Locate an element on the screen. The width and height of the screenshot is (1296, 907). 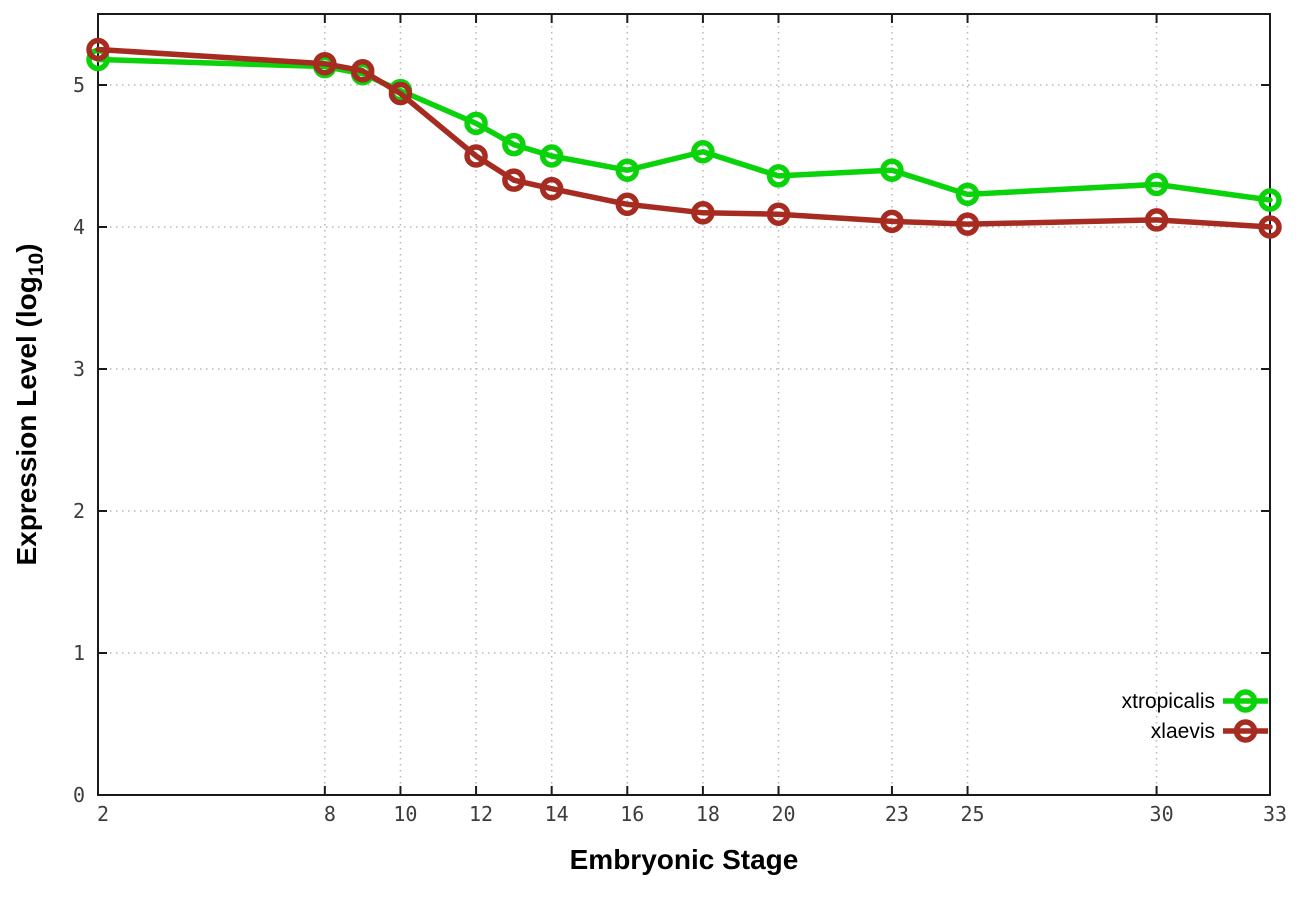
series-line-xtropicalis is located at coordinates (684, 129).